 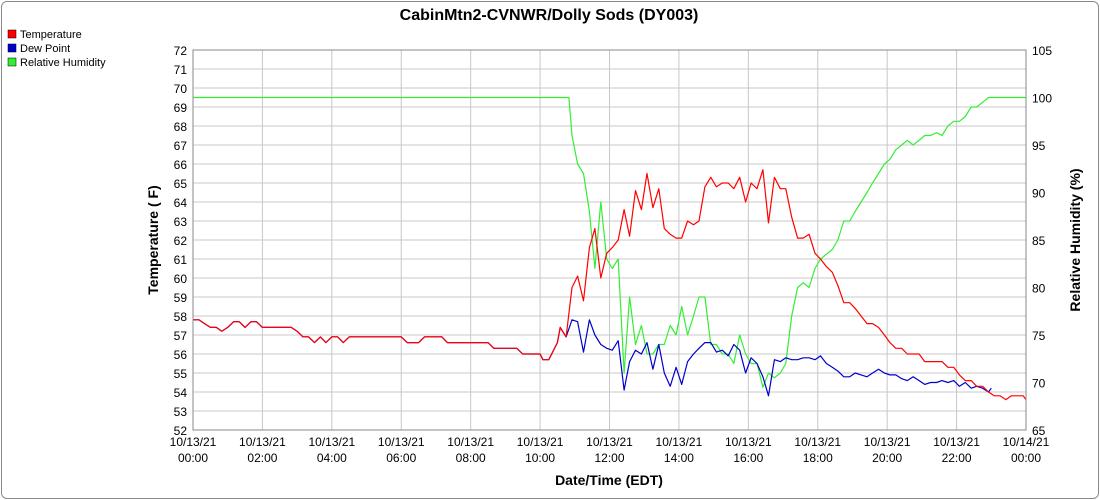 I want to click on x-tick-date-5: 10/13/21, so click(x=540, y=442).